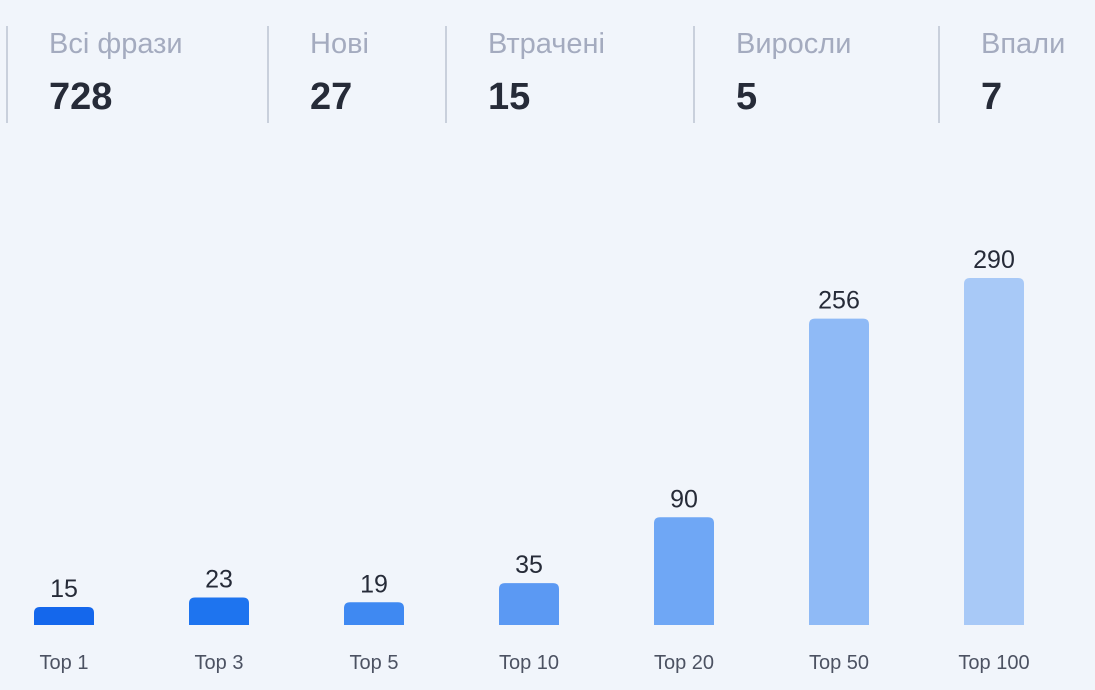 The width and height of the screenshot is (1095, 690). Describe the element at coordinates (684, 499) in the screenshot. I see `bar-value-label: 90` at that location.